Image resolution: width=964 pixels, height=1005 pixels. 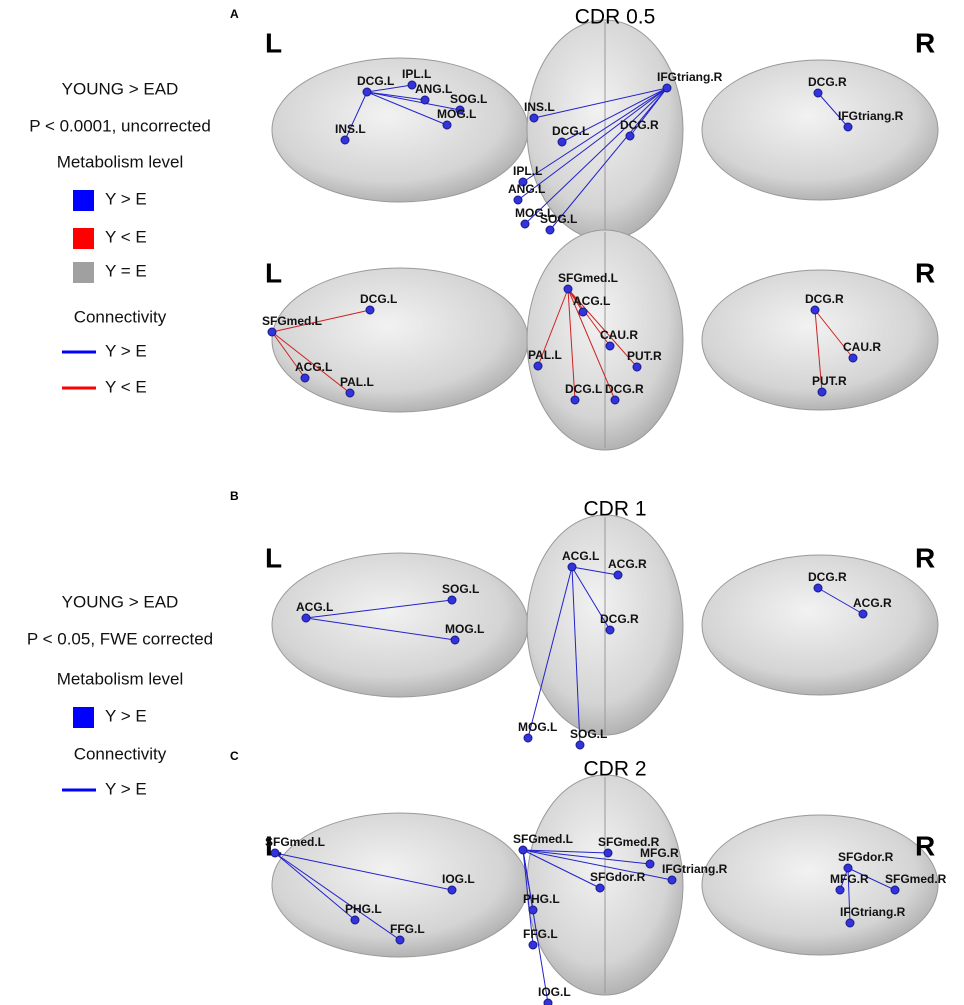 What do you see at coordinates (120, 125) in the screenshot?
I see `legend-threshold: P < 0.0001, uncorrected` at bounding box center [120, 125].